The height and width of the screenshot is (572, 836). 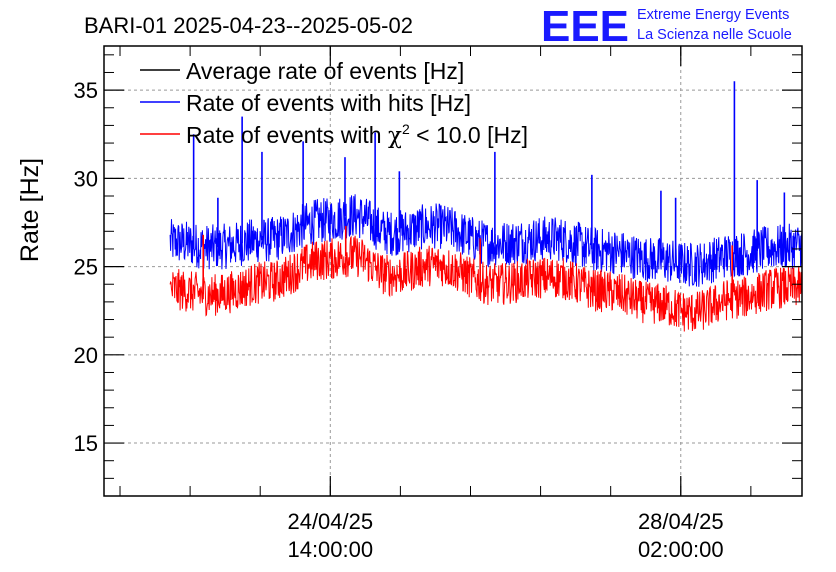 I want to click on y-tick-label: 20, so click(x=86, y=355).